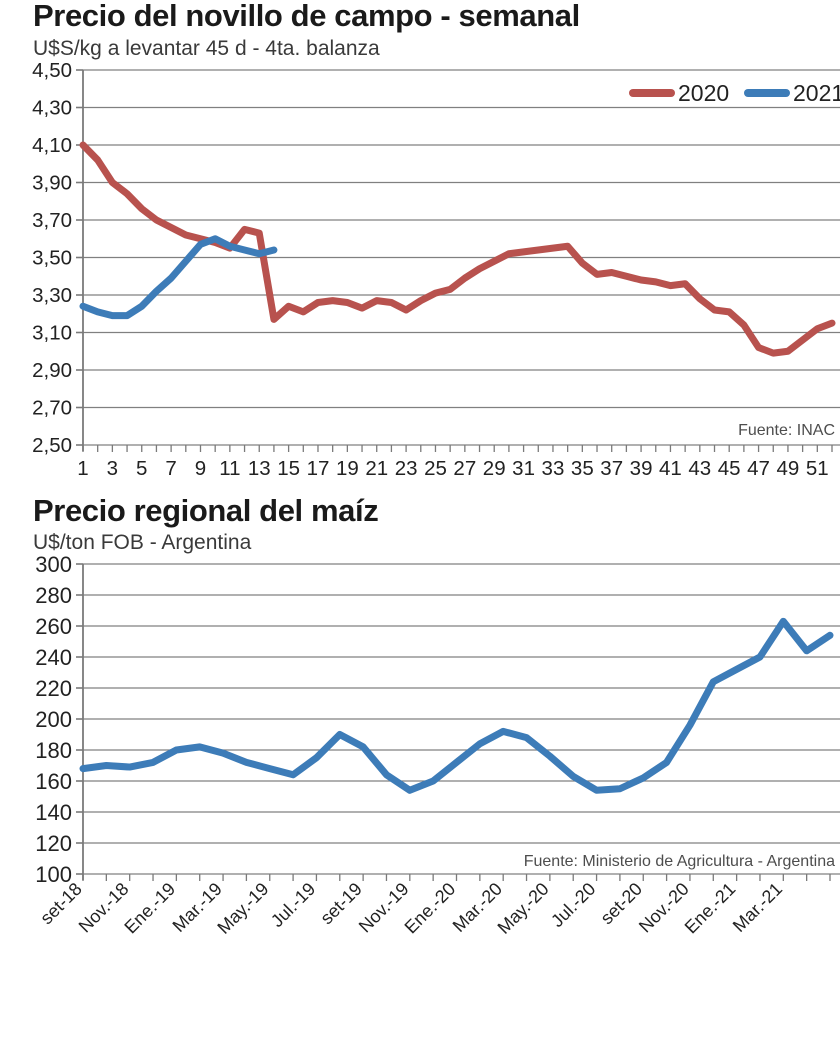 This screenshot has width=840, height=1044. I want to click on chart-maiz-title: Precio regional del maíz, so click(206, 510).